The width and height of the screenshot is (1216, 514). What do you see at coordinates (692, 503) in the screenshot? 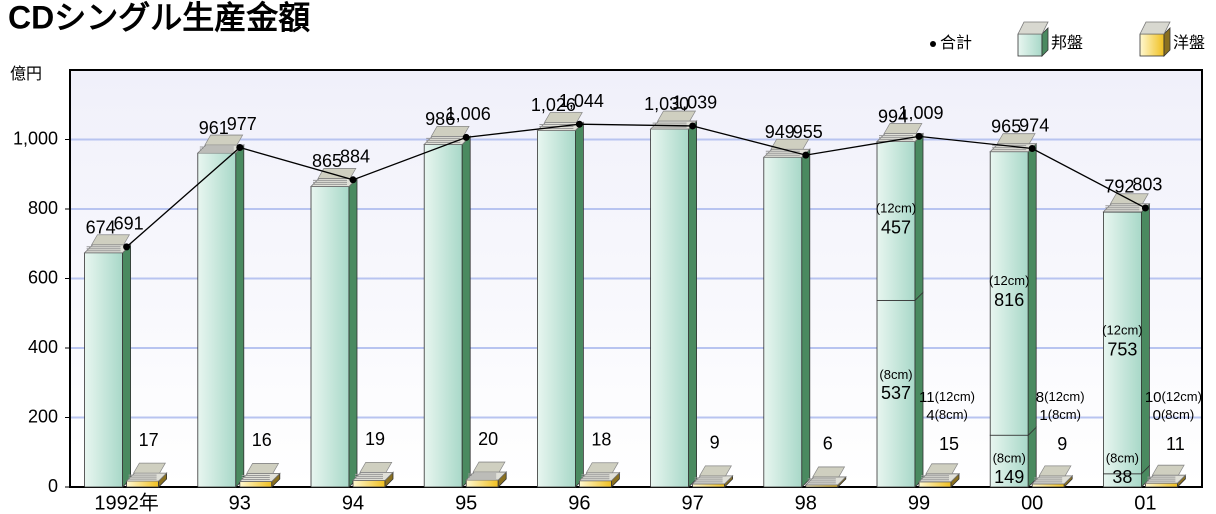
I see `x-tick-label: 97` at bounding box center [692, 503].